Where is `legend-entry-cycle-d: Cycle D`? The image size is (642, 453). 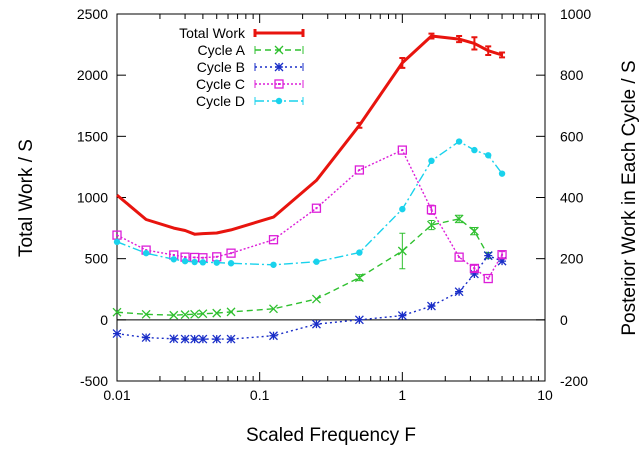
legend-entry-cycle-d: Cycle D is located at coordinates (250, 101).